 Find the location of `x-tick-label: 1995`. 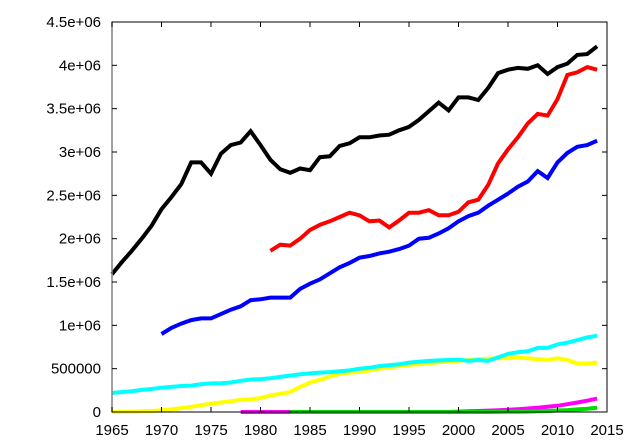

x-tick-label: 1995 is located at coordinates (408, 430).